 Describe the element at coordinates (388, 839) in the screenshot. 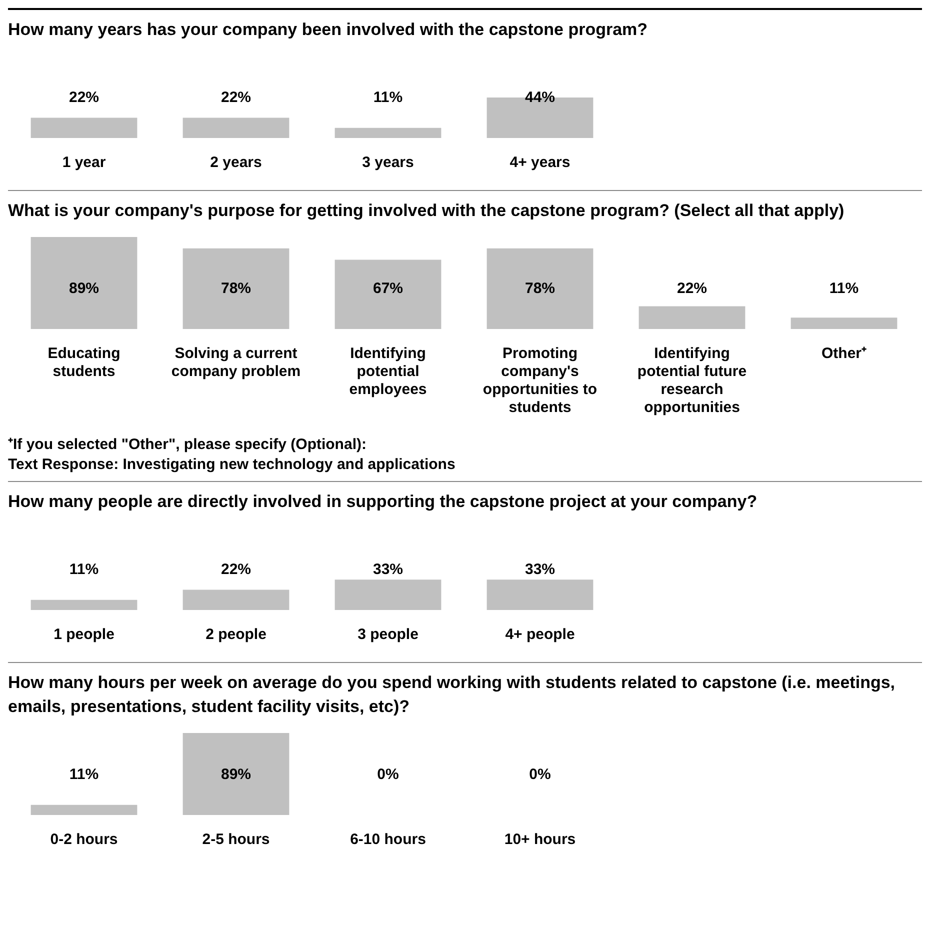

I see `x-tick-label: 6-10 hours` at that location.